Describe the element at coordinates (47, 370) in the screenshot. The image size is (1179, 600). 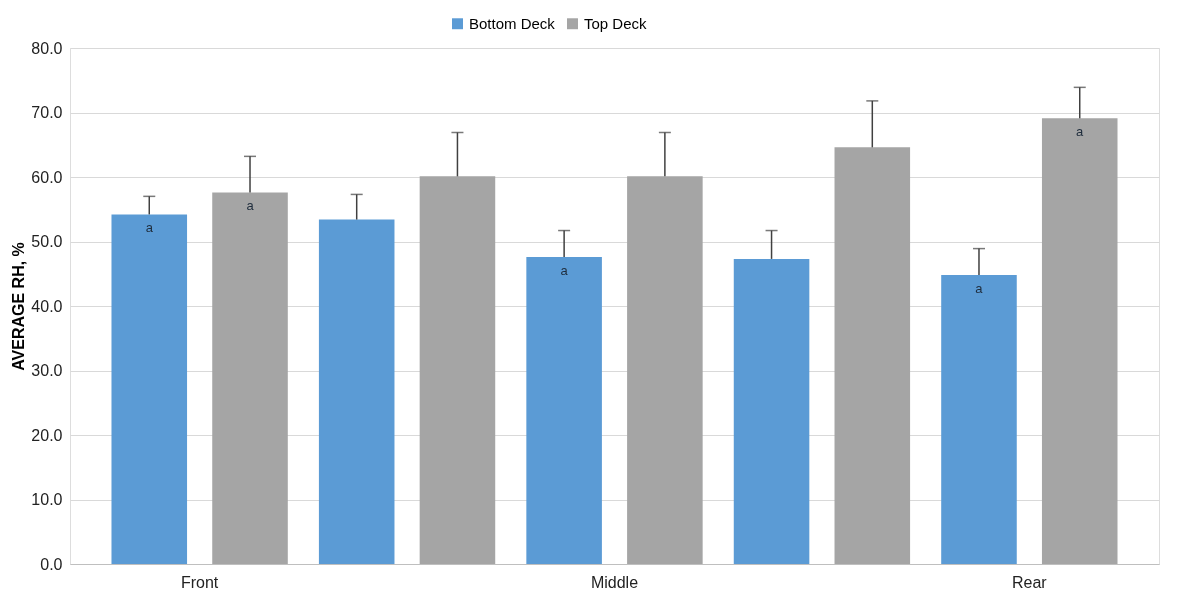
I see `y-tick-label: 30.0` at that location.